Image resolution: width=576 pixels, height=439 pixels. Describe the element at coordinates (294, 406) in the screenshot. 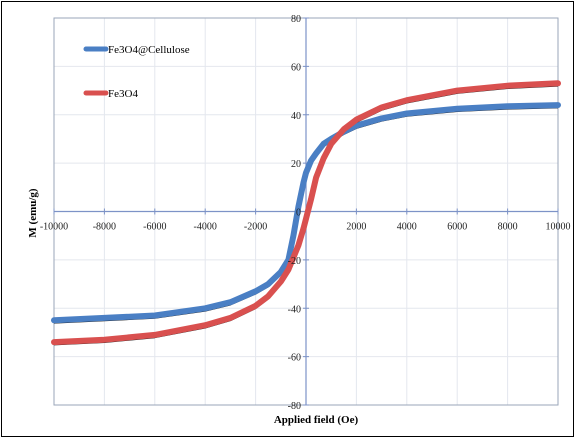

I see `y-tick-label: -80` at that location.